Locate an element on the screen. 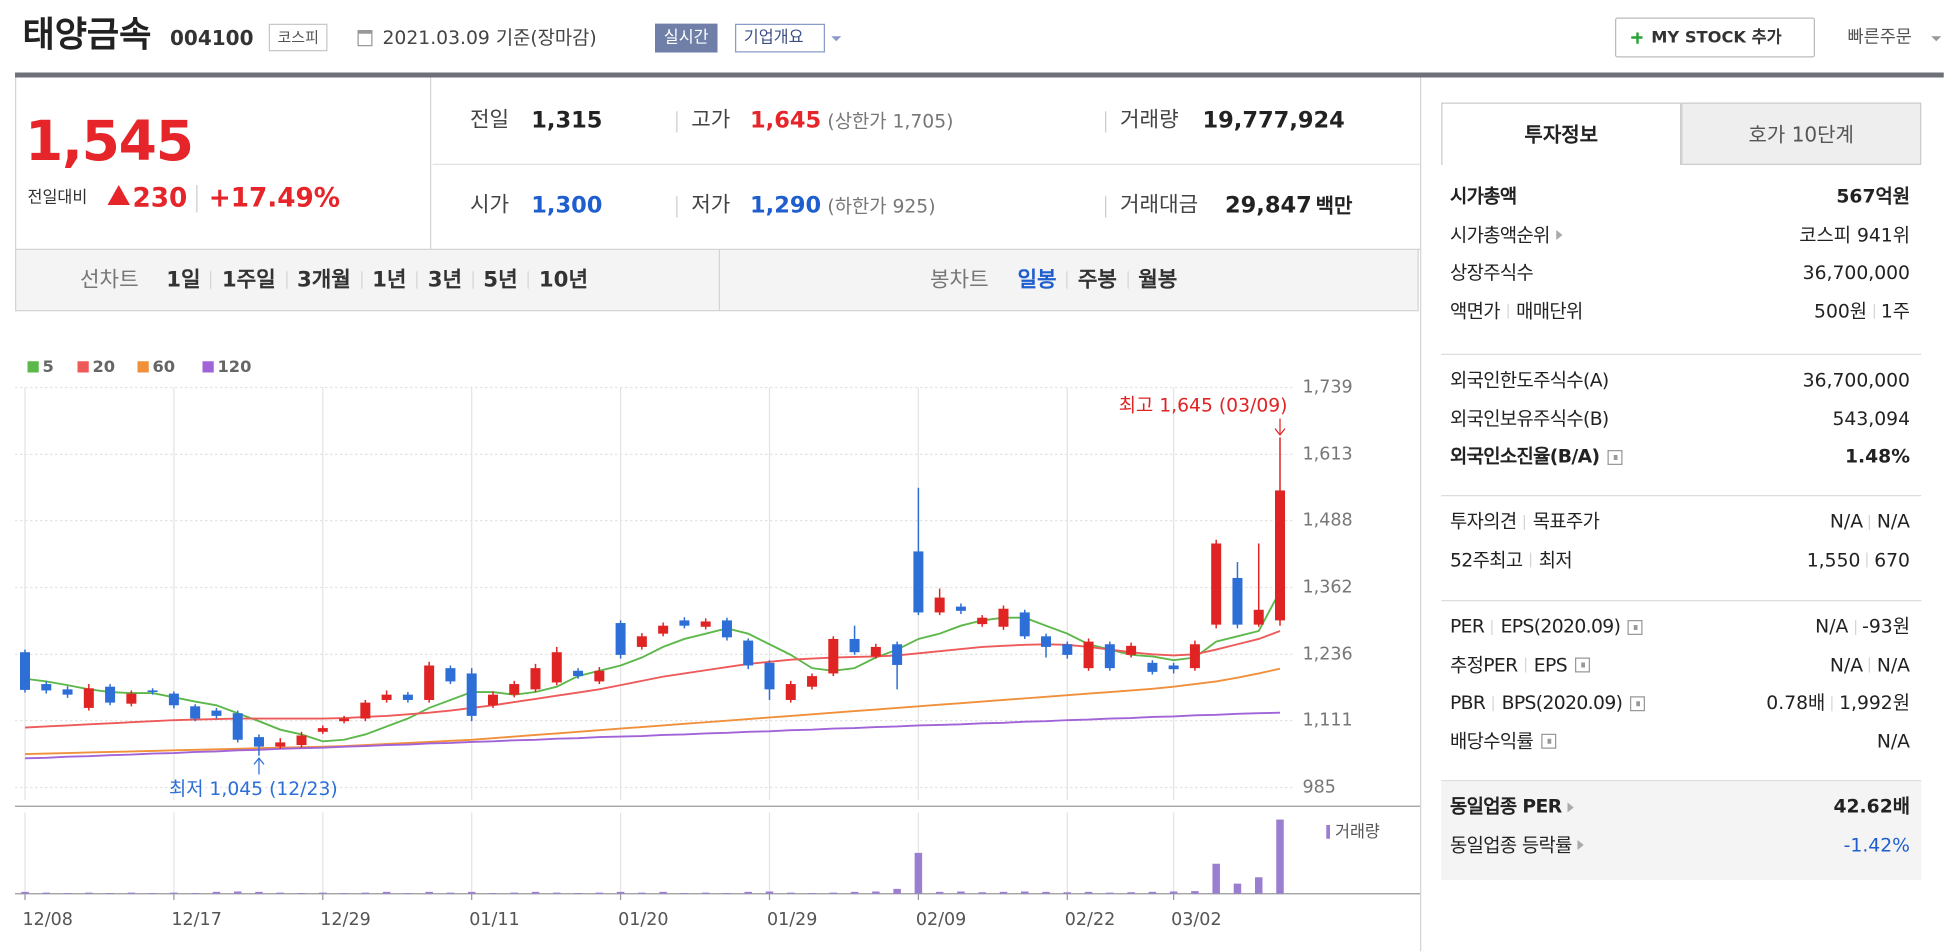 The width and height of the screenshot is (1950, 952). summary-label: 전일 is located at coordinates (490, 120).